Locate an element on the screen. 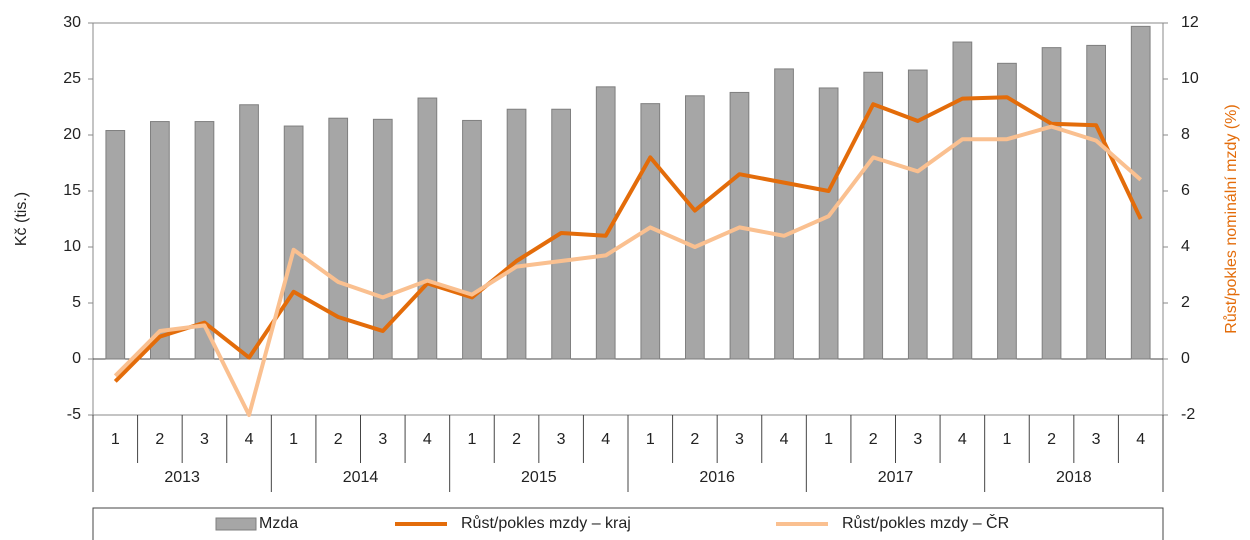  legend-swatch is located at coordinates (236, 524).